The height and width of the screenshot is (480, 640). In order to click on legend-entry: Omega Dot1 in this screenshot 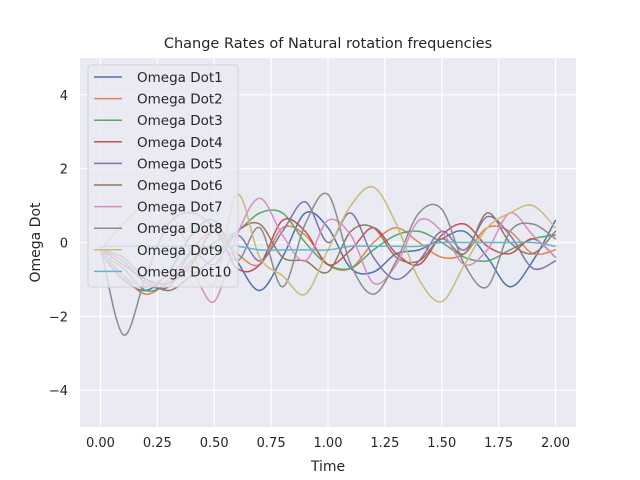, I will do `click(180, 78)`.